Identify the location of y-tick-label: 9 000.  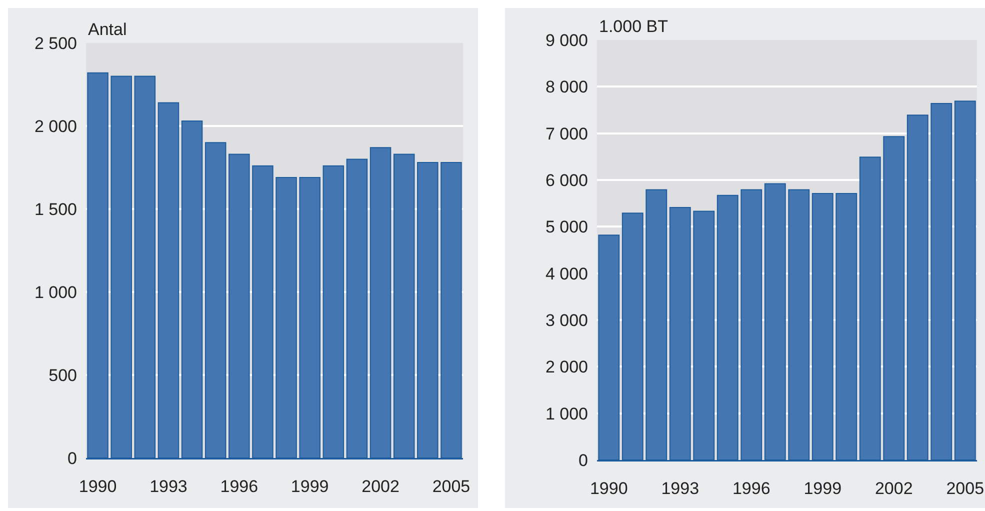
(566, 40).